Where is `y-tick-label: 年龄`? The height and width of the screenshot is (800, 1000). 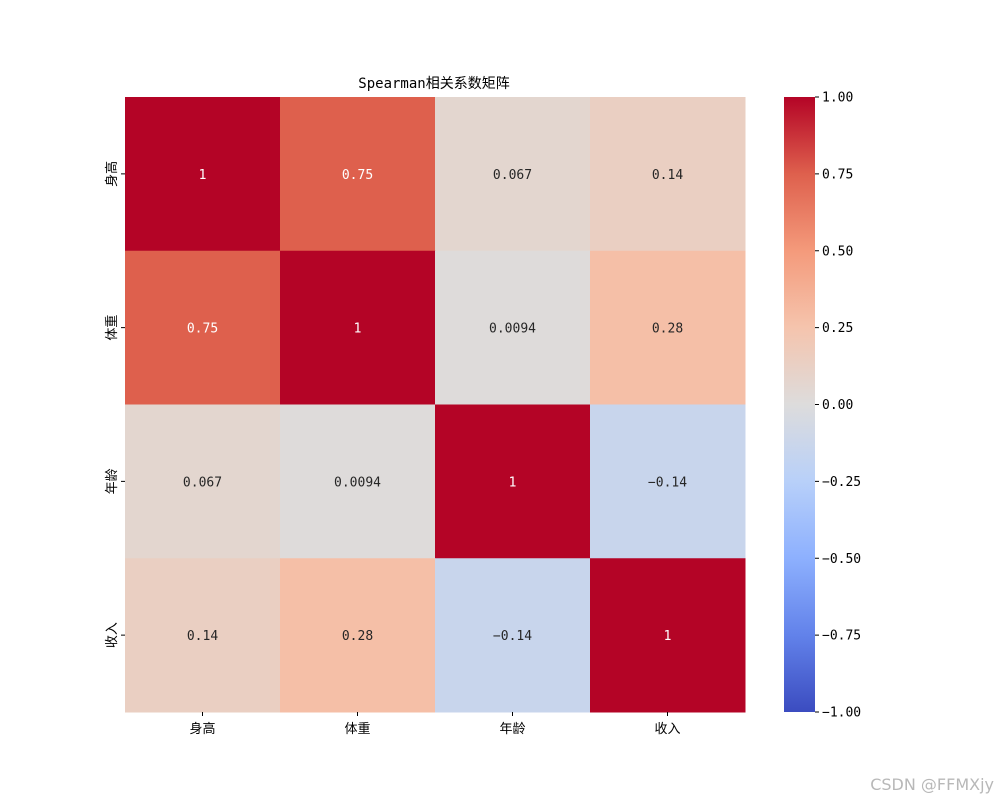 y-tick-label: 年龄 is located at coordinates (112, 481).